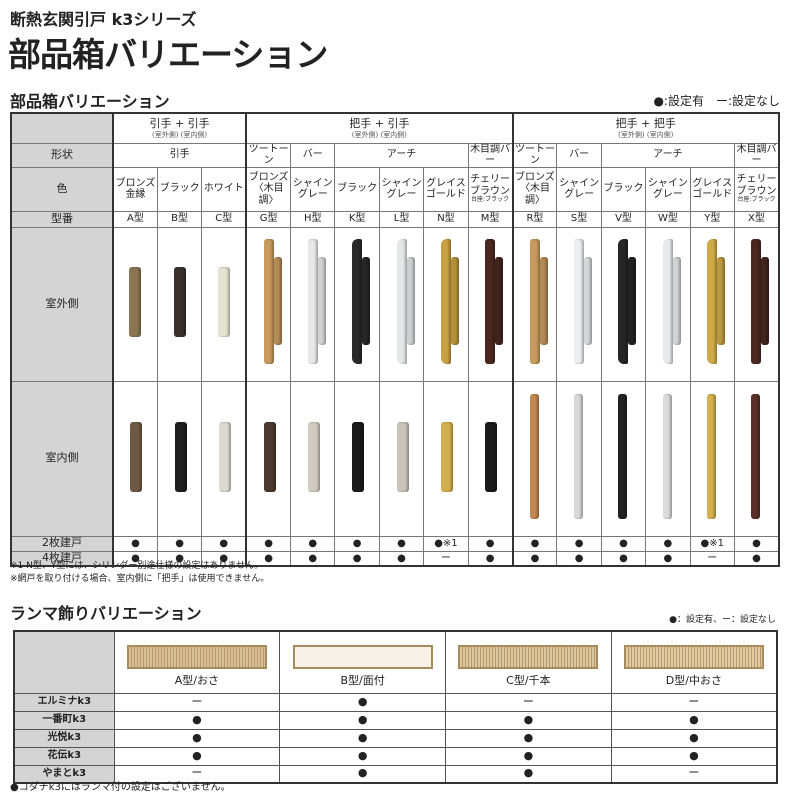  Describe the element at coordinates (534, 189) in the screenshot. I see `color-cell: ブロンズ 〈木目調〉` at that location.